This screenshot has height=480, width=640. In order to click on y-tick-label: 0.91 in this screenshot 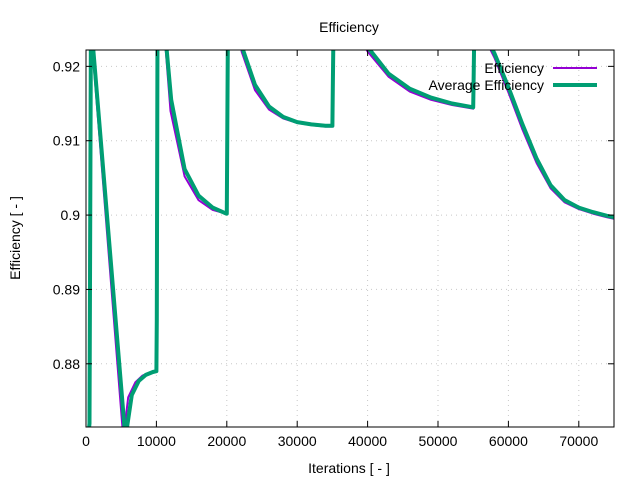, I will do `click(66, 141)`.